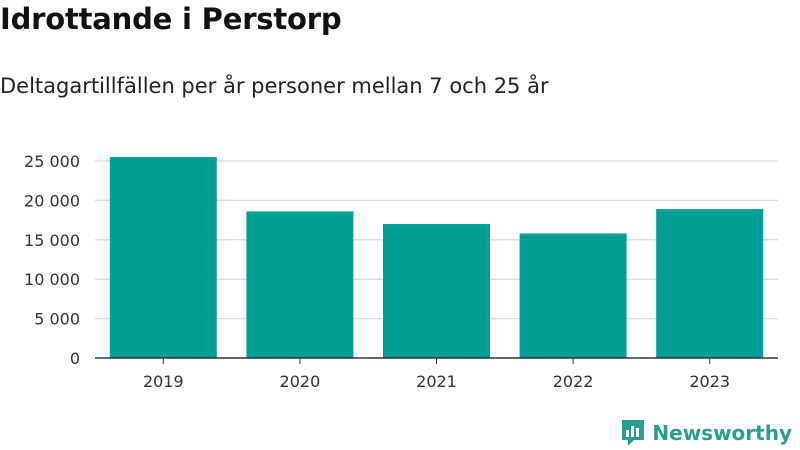 The height and width of the screenshot is (450, 800). What do you see at coordinates (52, 200) in the screenshot?
I see `y-tick-label: 20 000` at bounding box center [52, 200].